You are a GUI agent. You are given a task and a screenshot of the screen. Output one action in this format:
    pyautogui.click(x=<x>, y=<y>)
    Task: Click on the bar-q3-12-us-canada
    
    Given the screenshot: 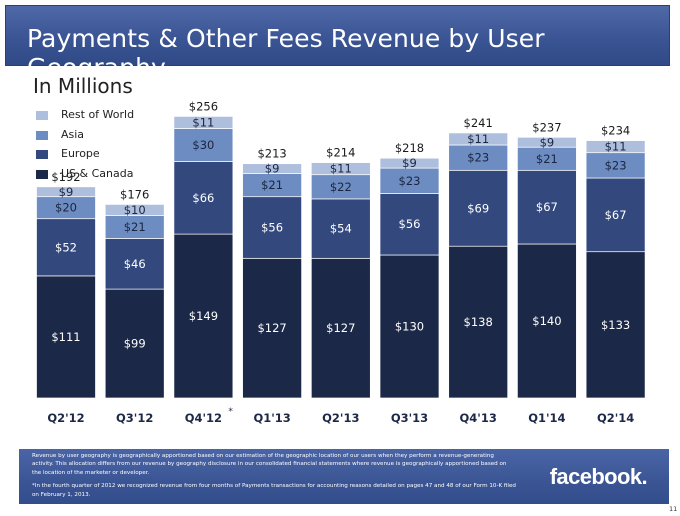 What is the action you would take?
    pyautogui.click(x=134, y=343)
    